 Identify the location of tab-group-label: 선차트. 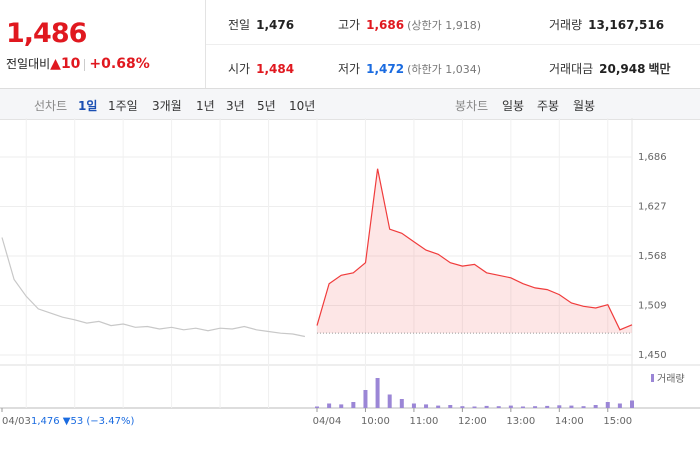
(51, 106).